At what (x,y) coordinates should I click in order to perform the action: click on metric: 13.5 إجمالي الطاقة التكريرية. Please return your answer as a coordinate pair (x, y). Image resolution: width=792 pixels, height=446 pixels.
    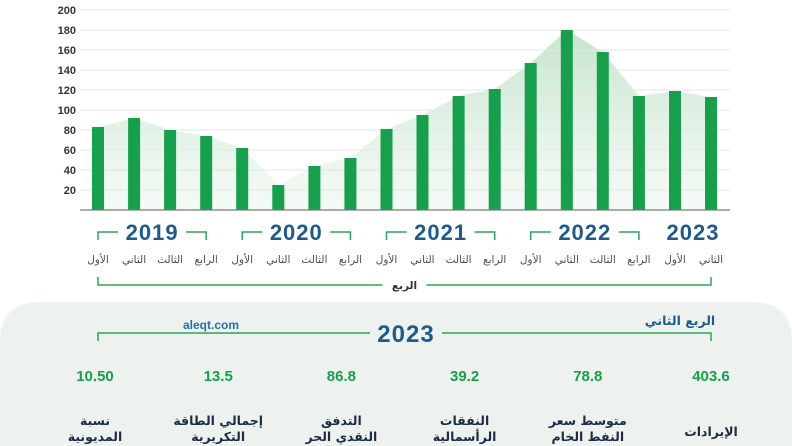
    Looking at the image, I should click on (218, 406).